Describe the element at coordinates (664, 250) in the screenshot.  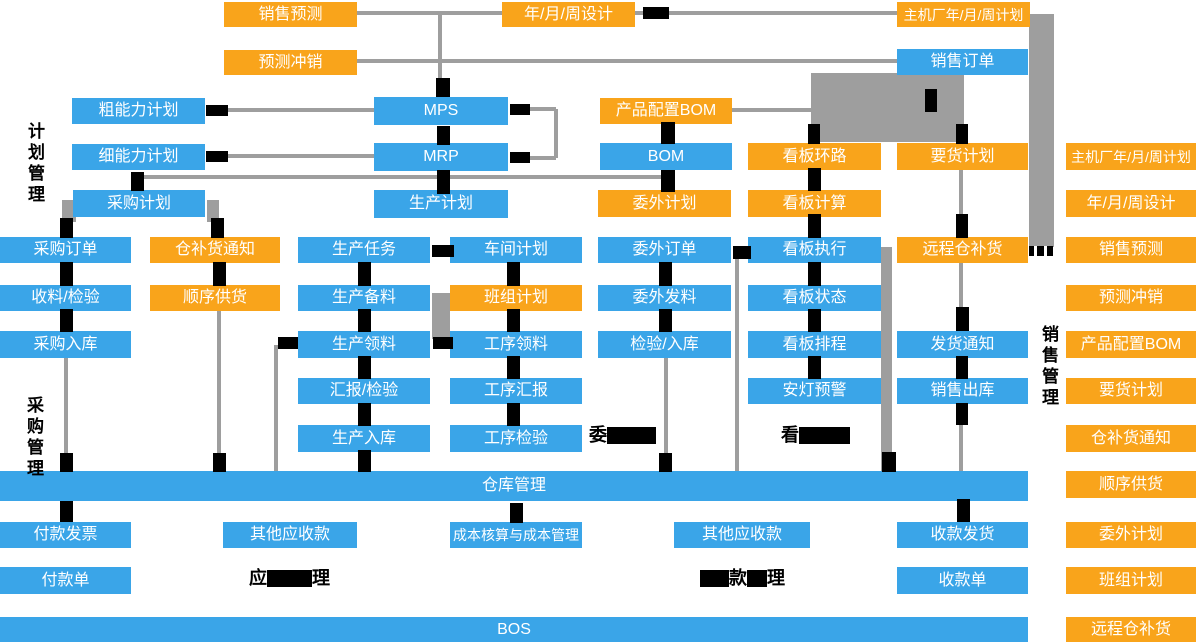
I see `node-outsourcing-order: 委外订单` at that location.